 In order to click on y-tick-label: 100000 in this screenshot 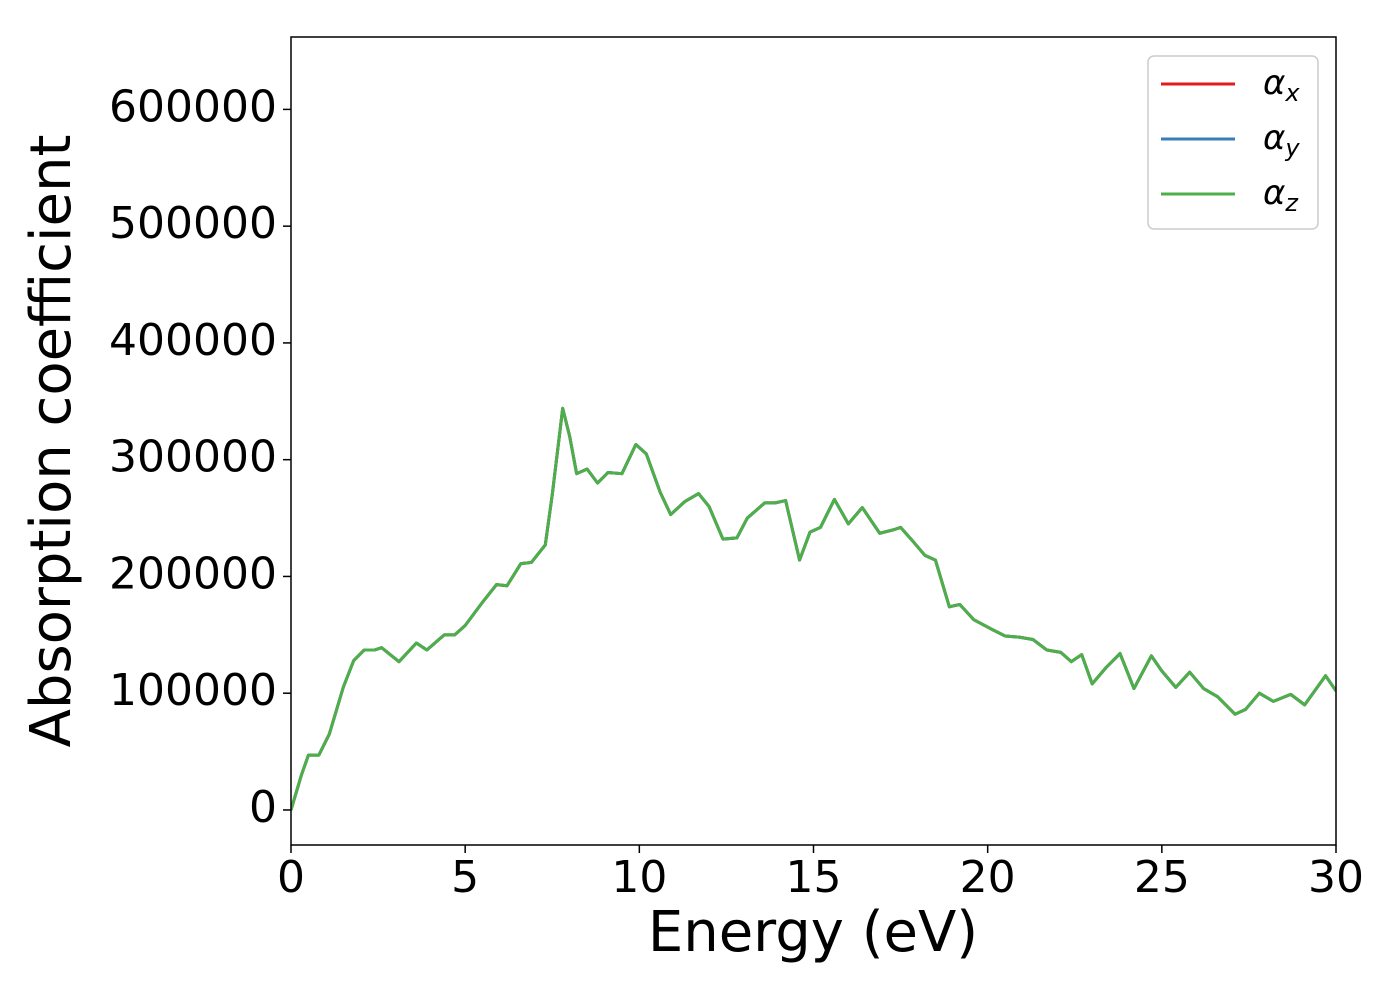, I will do `click(193, 690)`.